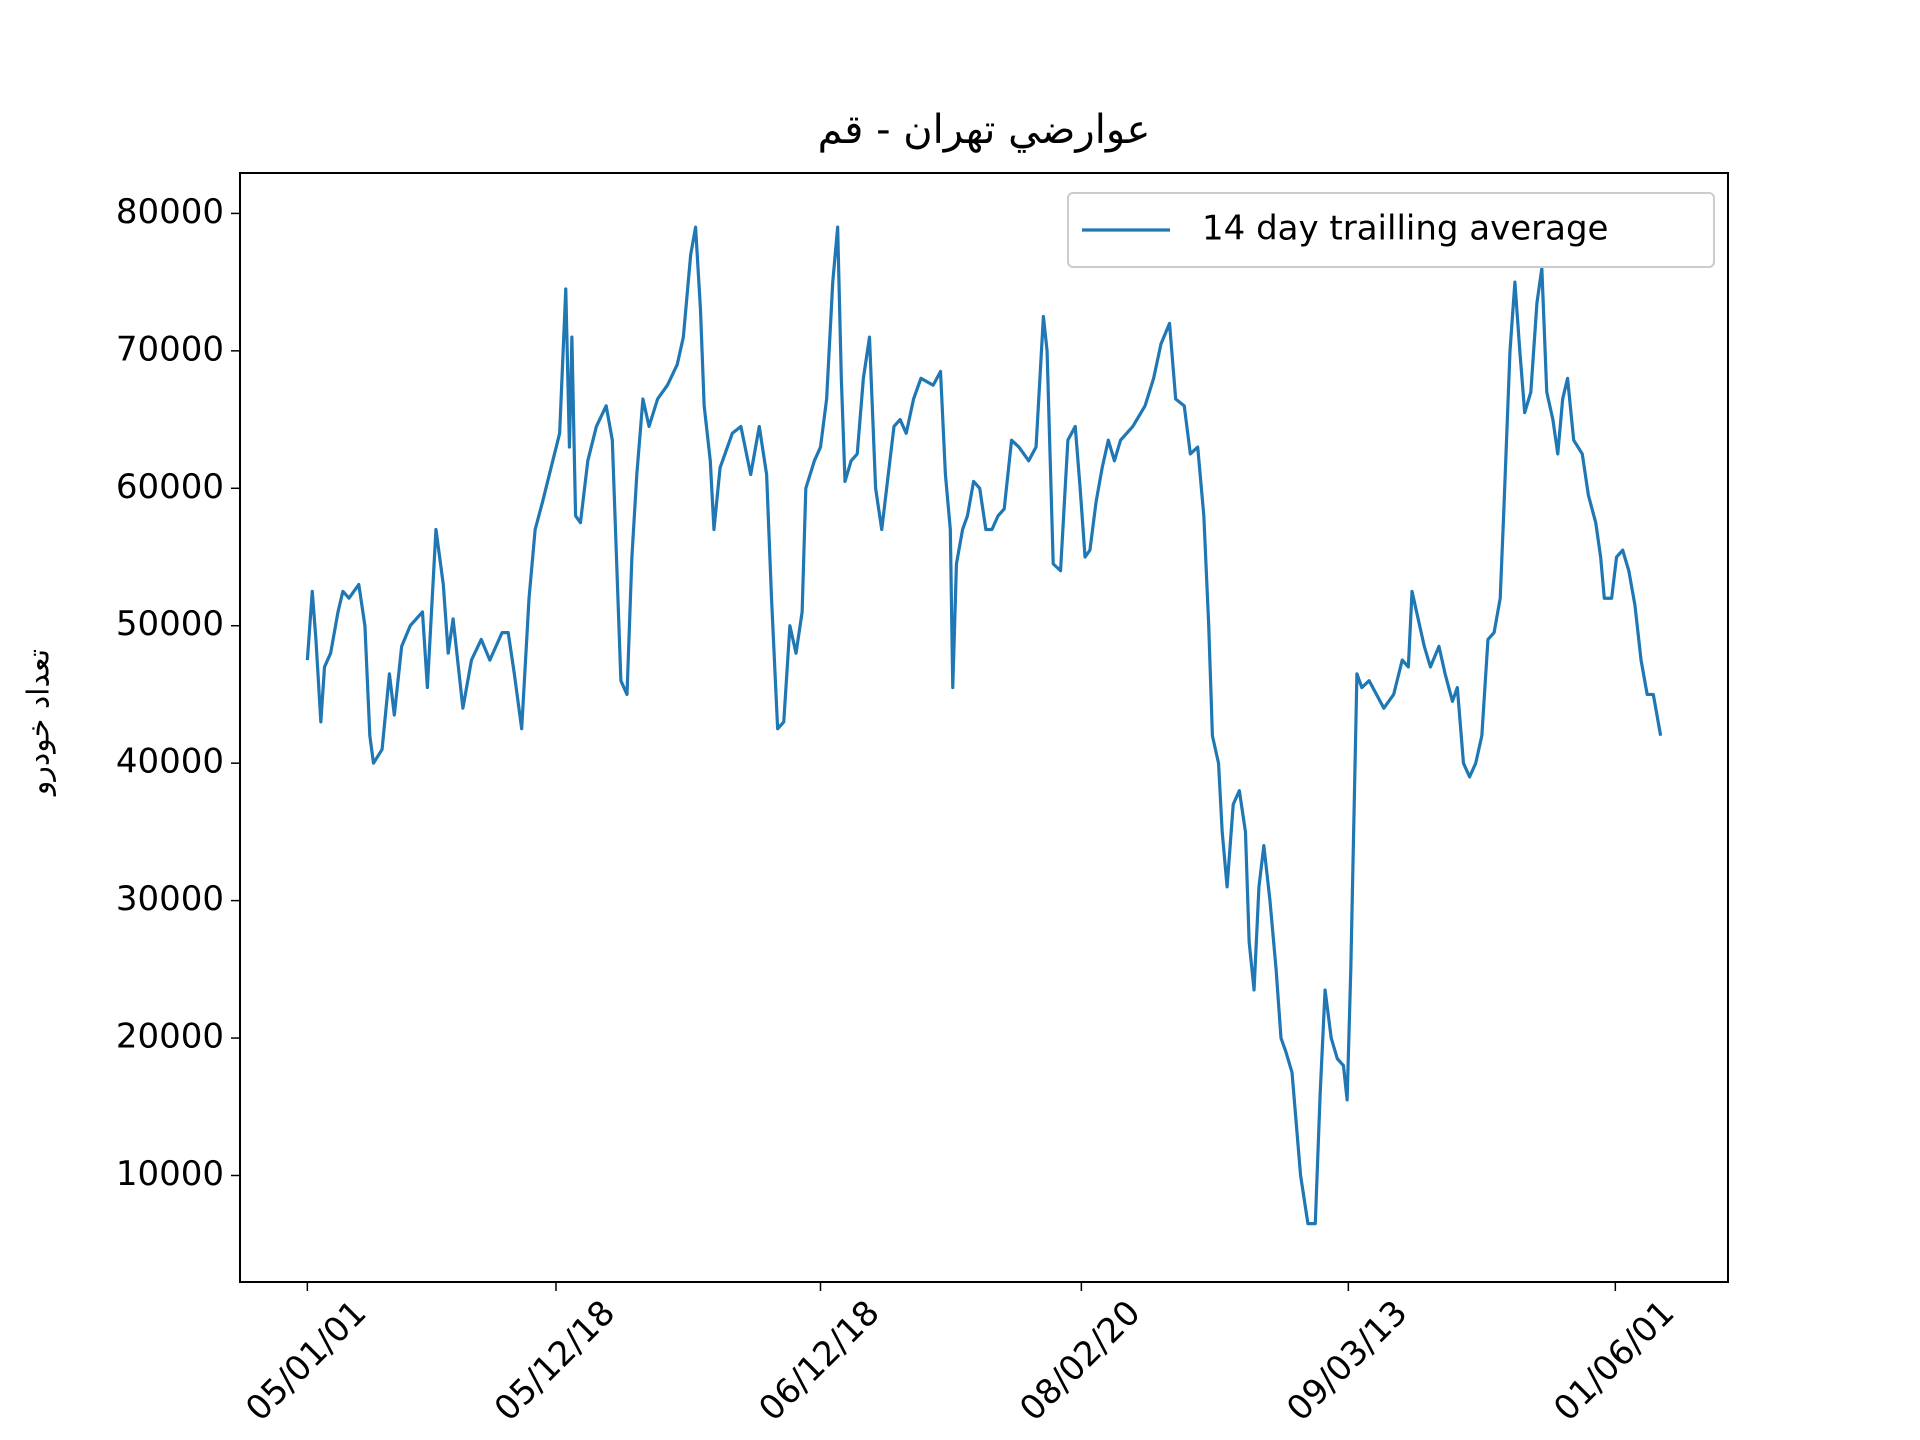 Image resolution: width=1920 pixels, height=1440 pixels. What do you see at coordinates (555, 1361) in the screenshot?
I see `x-tick-label: 05/12/18` at bounding box center [555, 1361].